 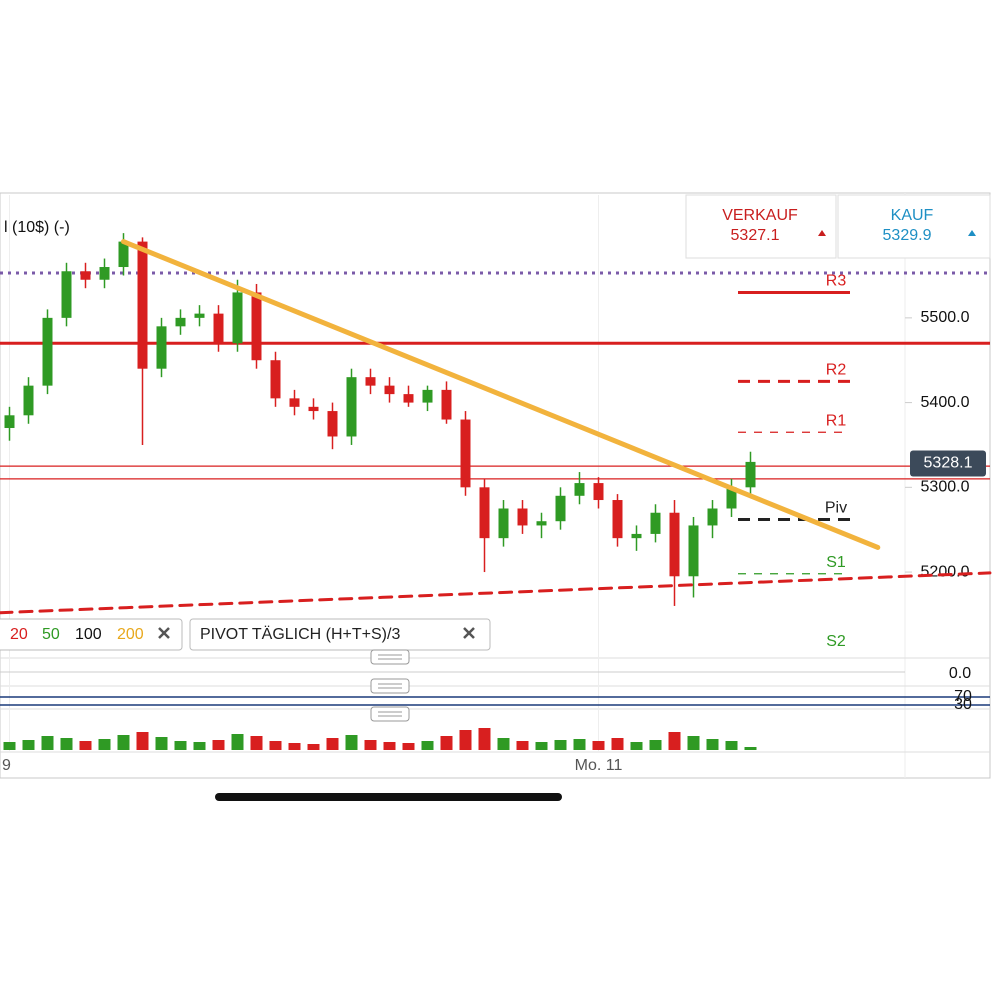 I want to click on pivot-legend, so click(x=340, y=634).